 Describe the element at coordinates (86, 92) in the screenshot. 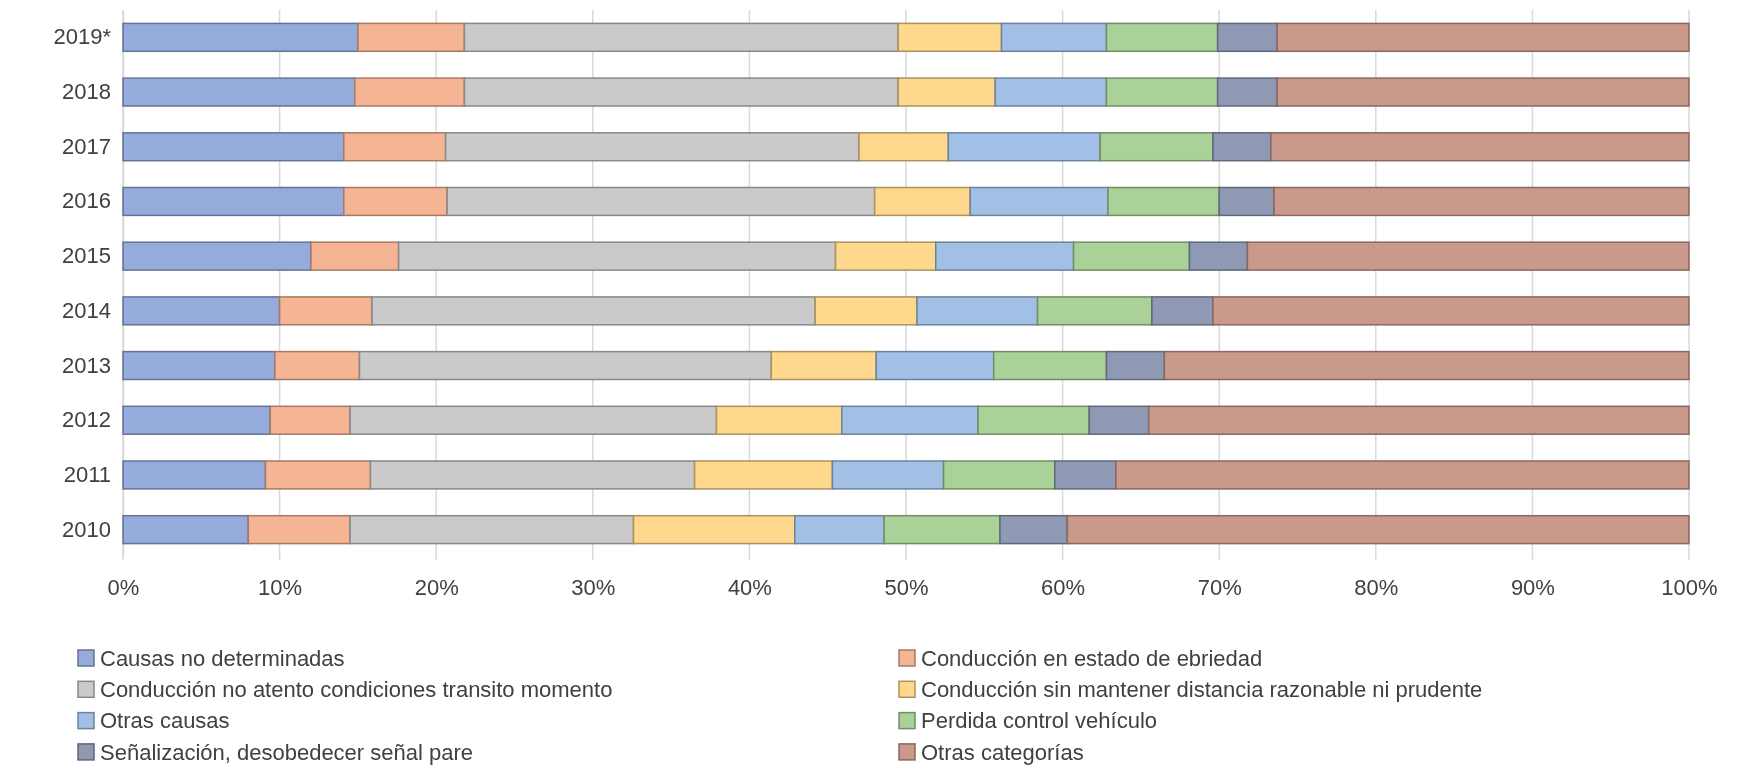

I see `y-tick-label: 2018` at that location.